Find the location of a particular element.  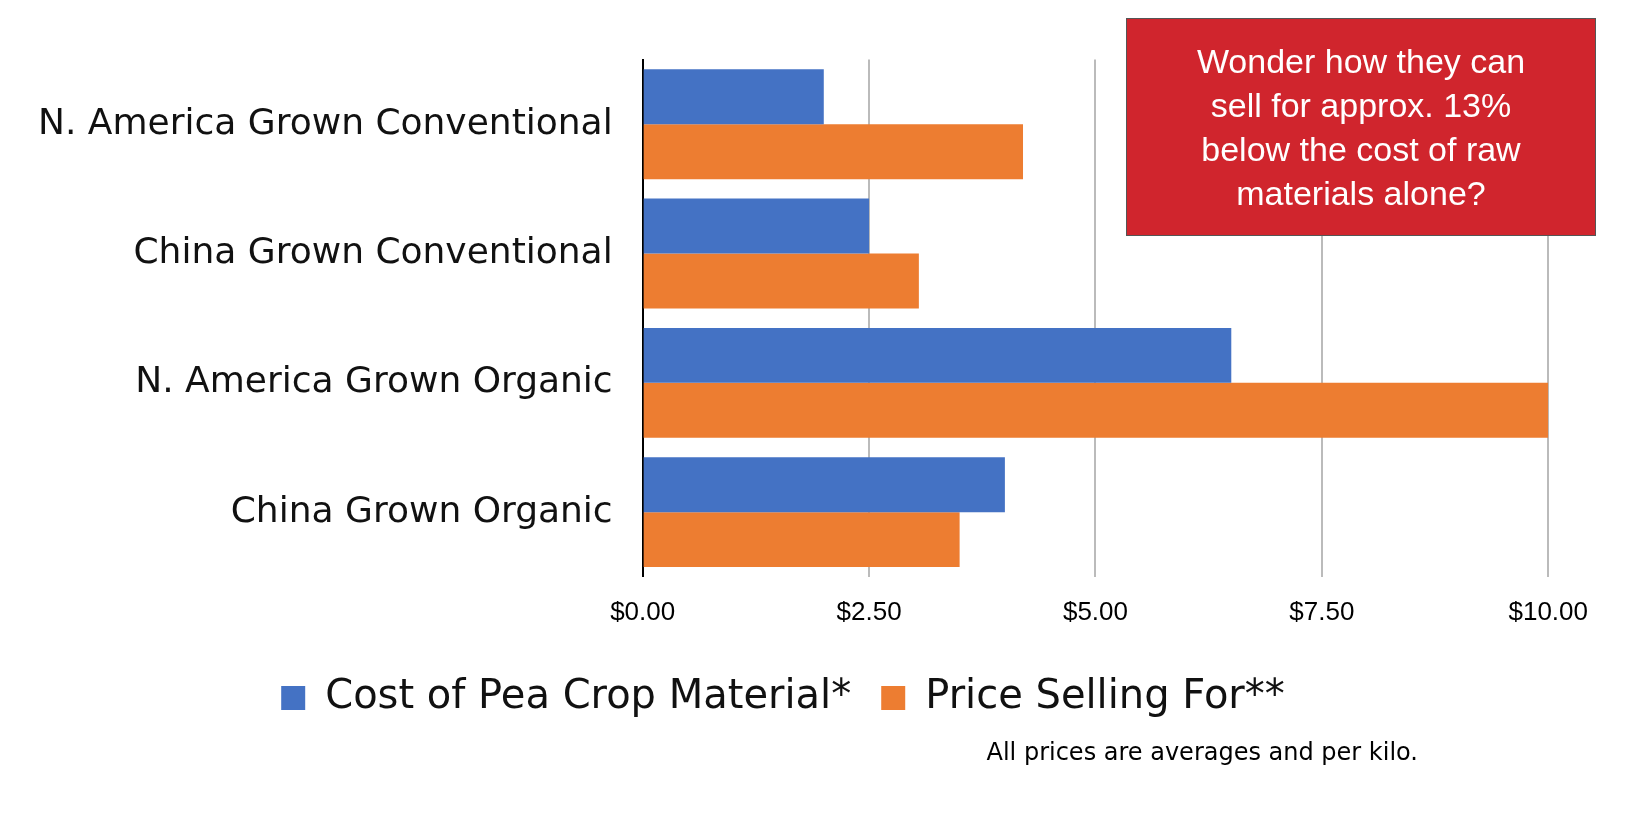

y-tick-label: N. America Grown Organic is located at coordinates (374, 380).